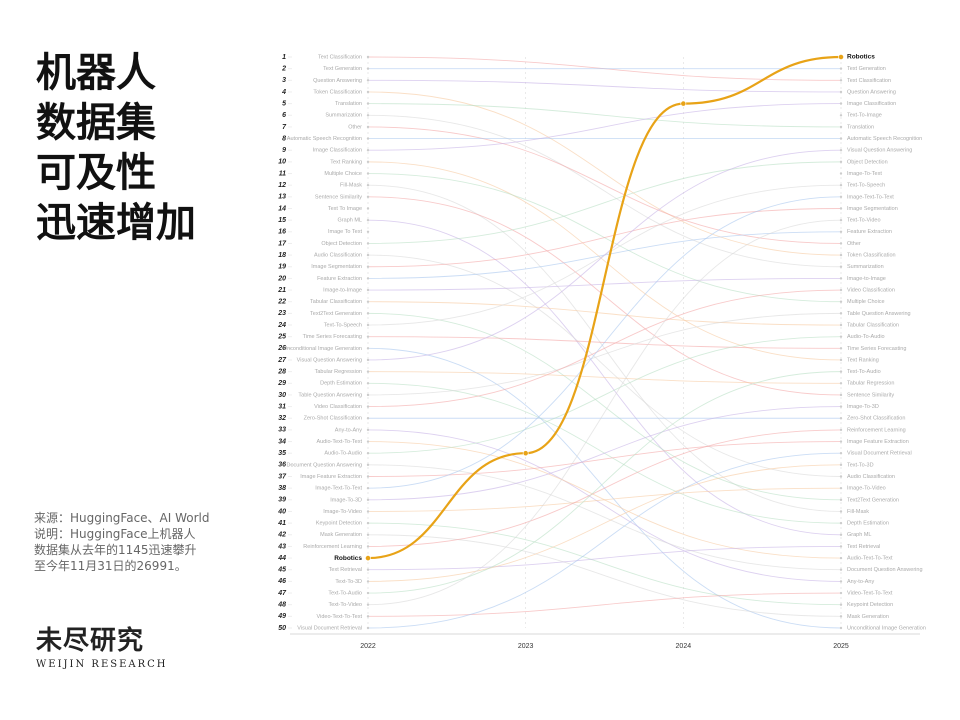 Image resolution: width=960 pixels, height=720 pixels. Describe the element at coordinates (282, 406) in the screenshot. I see `y-tick-label: 31` at that location.